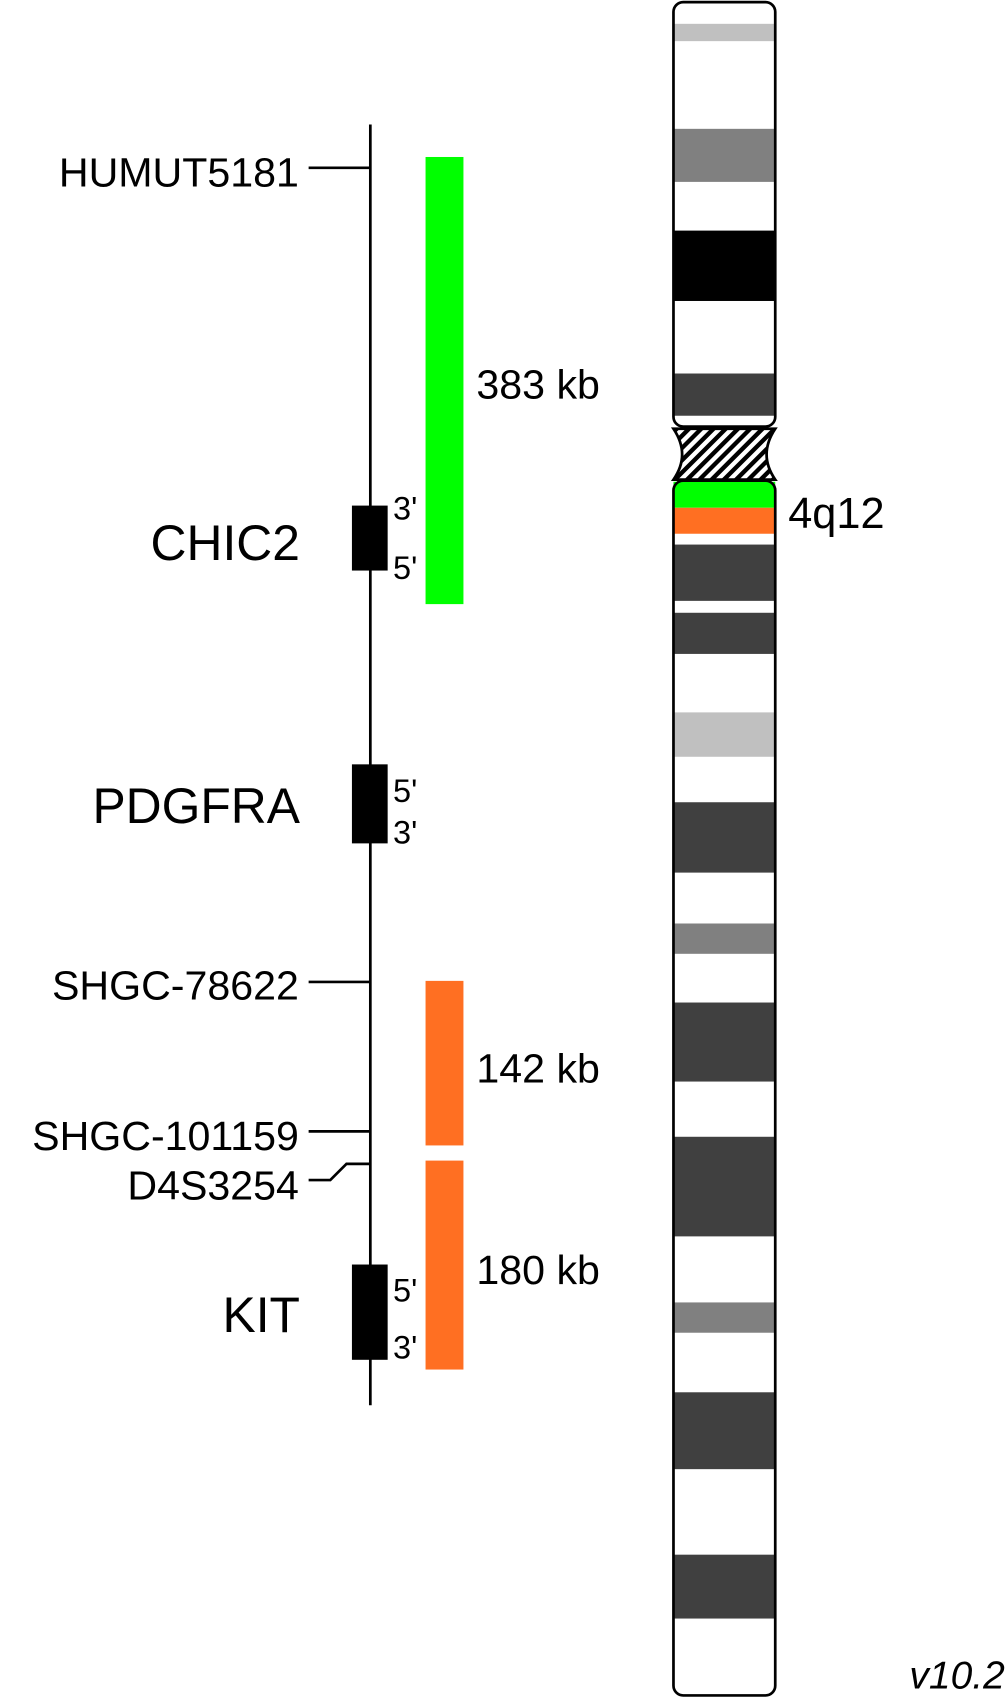  What do you see at coordinates (836, 514) in the screenshot?
I see `band-label: 4q12` at bounding box center [836, 514].